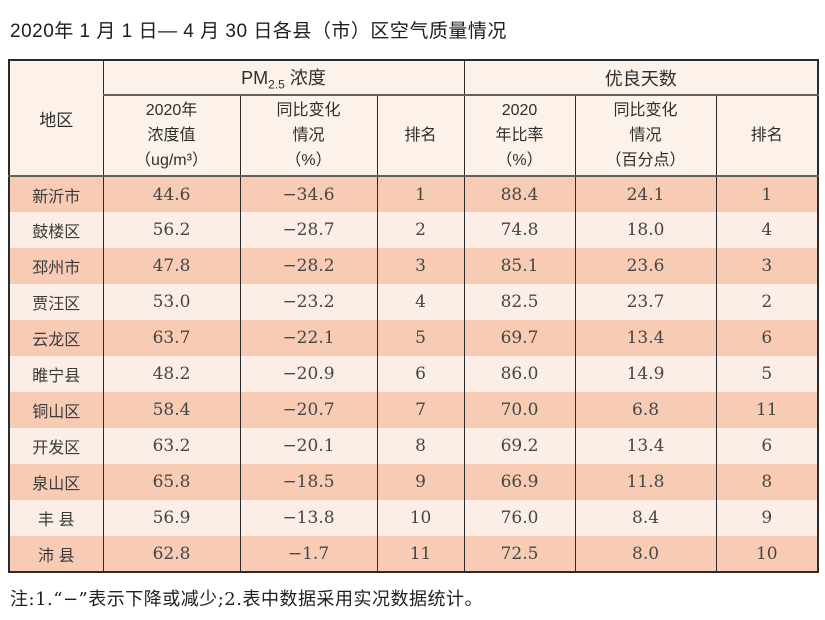 The height and width of the screenshot is (620, 825). I want to click on region-cell: 邳州市, so click(56, 266).